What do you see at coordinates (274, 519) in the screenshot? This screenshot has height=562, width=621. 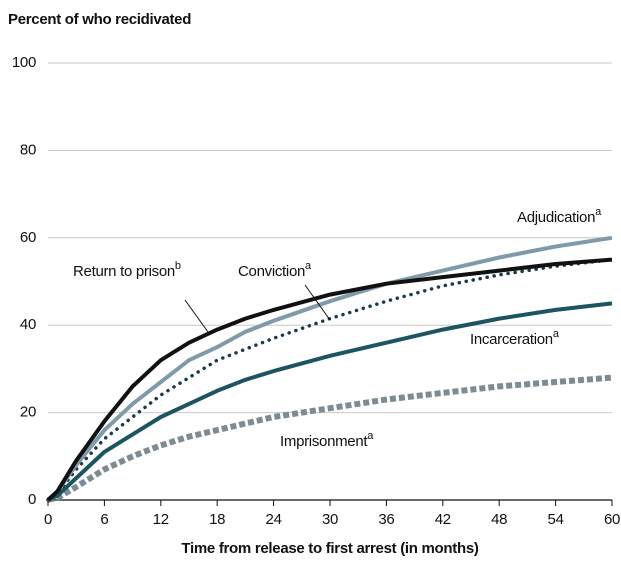 I see `x-tick-label: 24` at bounding box center [274, 519].